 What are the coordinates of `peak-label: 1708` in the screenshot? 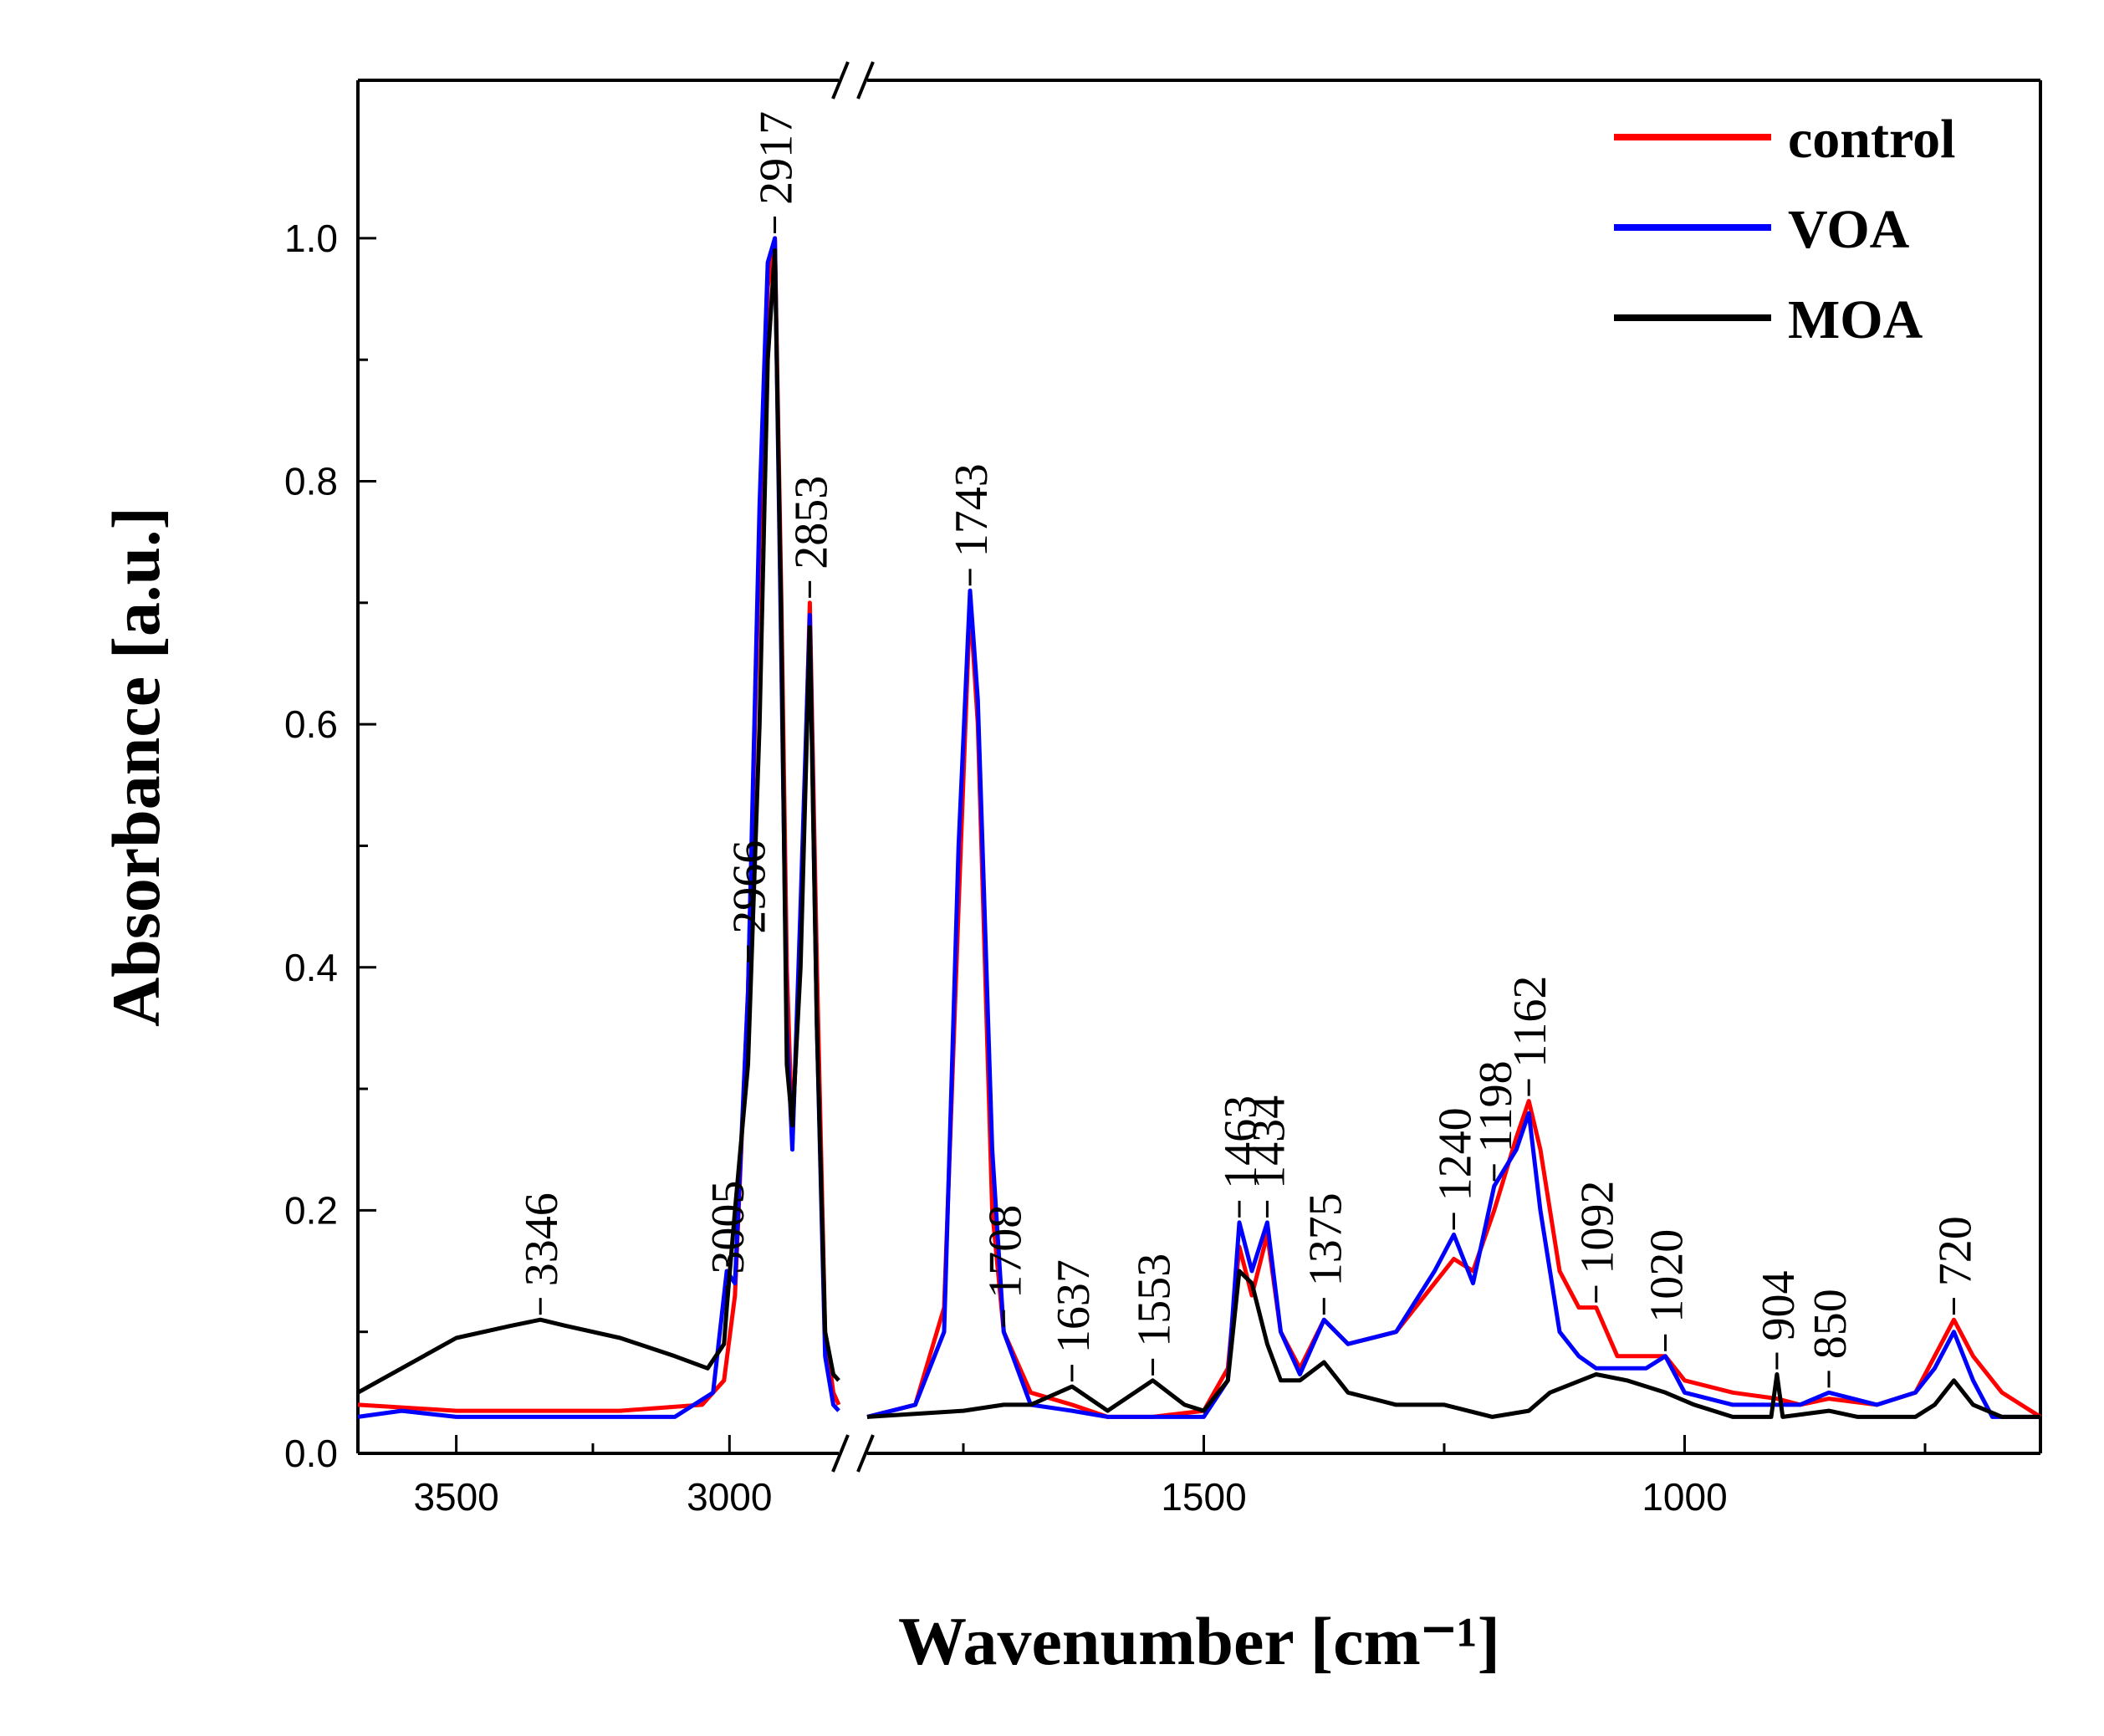 It's located at (1005, 1252).